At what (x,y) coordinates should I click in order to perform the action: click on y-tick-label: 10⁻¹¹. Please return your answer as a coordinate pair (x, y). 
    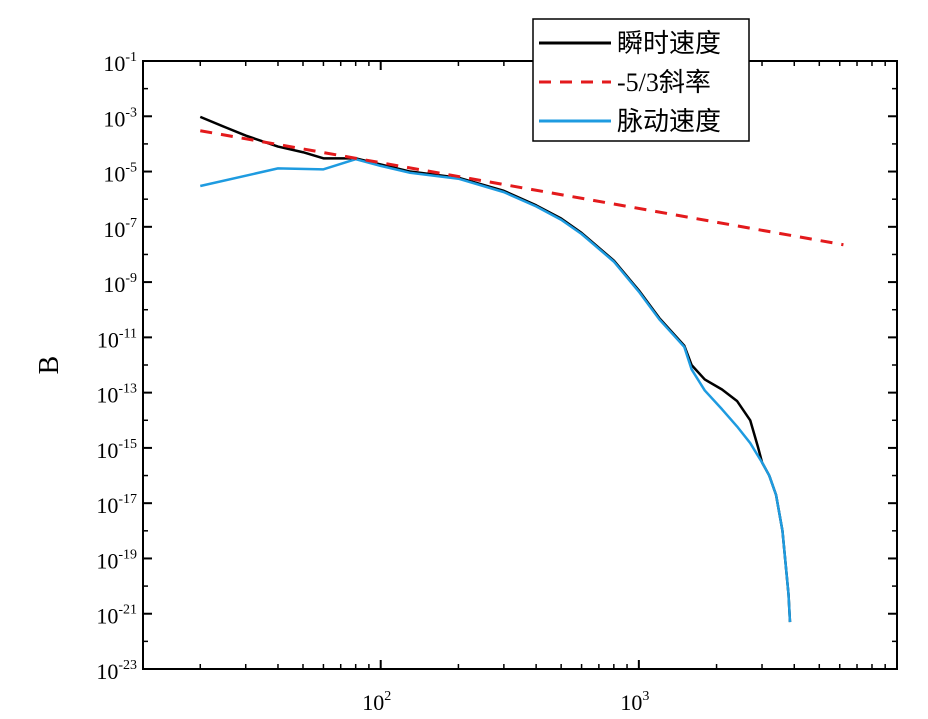
    Looking at the image, I should click on (117, 339).